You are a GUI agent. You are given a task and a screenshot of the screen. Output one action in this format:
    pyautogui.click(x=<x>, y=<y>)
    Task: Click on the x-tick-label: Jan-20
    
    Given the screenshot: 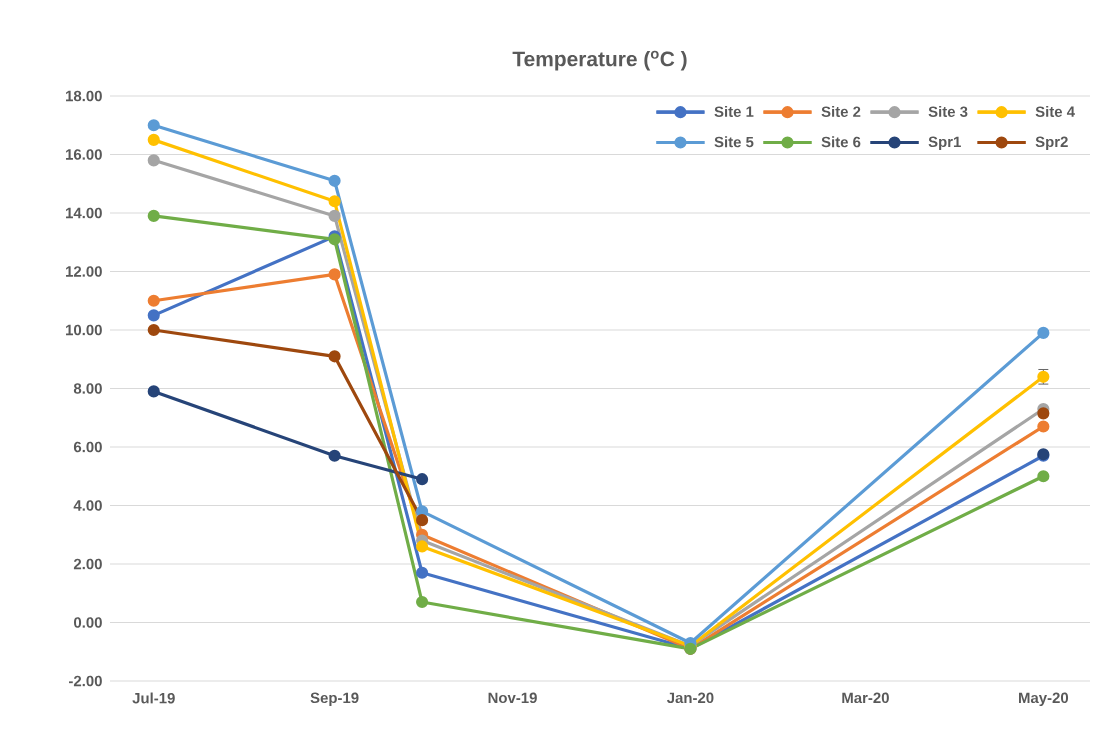 What is the action you would take?
    pyautogui.click(x=690, y=698)
    